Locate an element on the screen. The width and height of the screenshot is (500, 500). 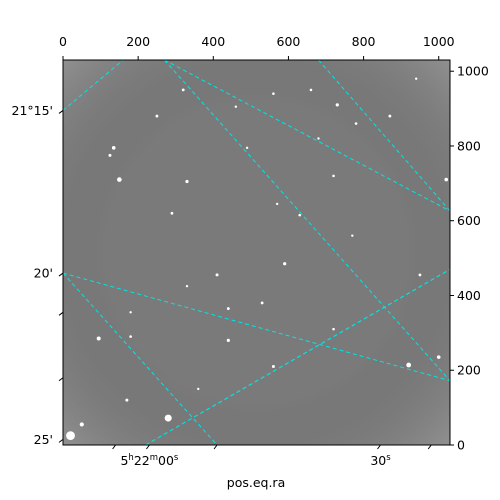
left-tick-label-0: 21°15' is located at coordinates (33, 110).